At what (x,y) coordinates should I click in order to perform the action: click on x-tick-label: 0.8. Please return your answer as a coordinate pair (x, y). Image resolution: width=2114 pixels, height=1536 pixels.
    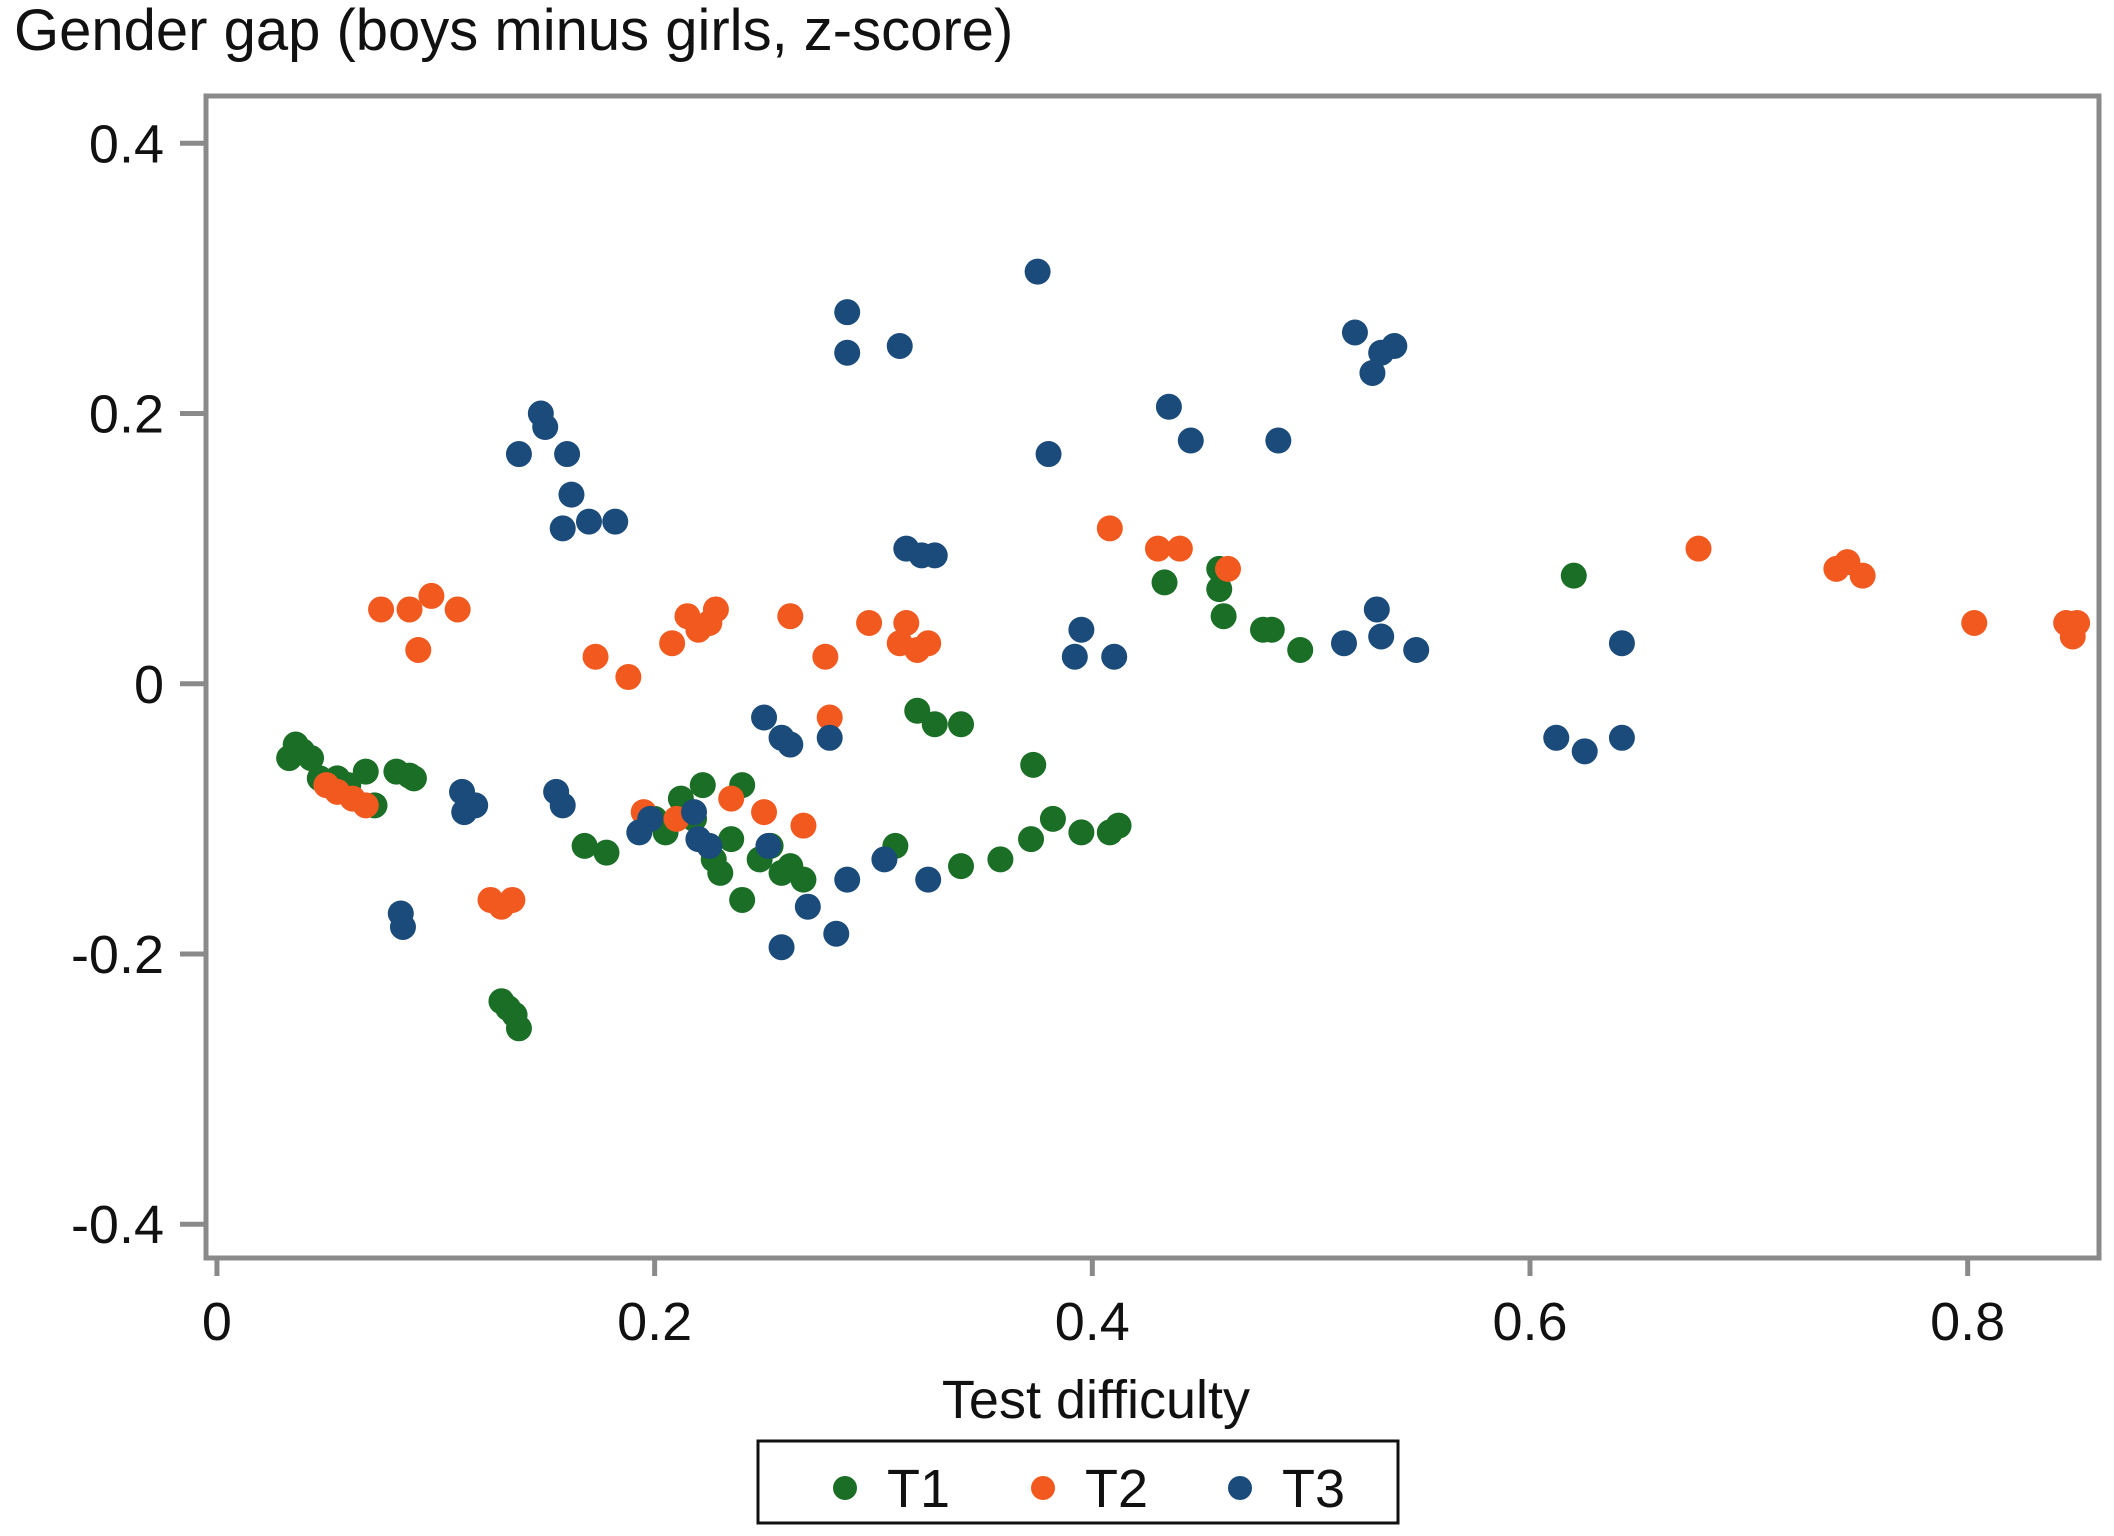
    Looking at the image, I should click on (1967, 1322).